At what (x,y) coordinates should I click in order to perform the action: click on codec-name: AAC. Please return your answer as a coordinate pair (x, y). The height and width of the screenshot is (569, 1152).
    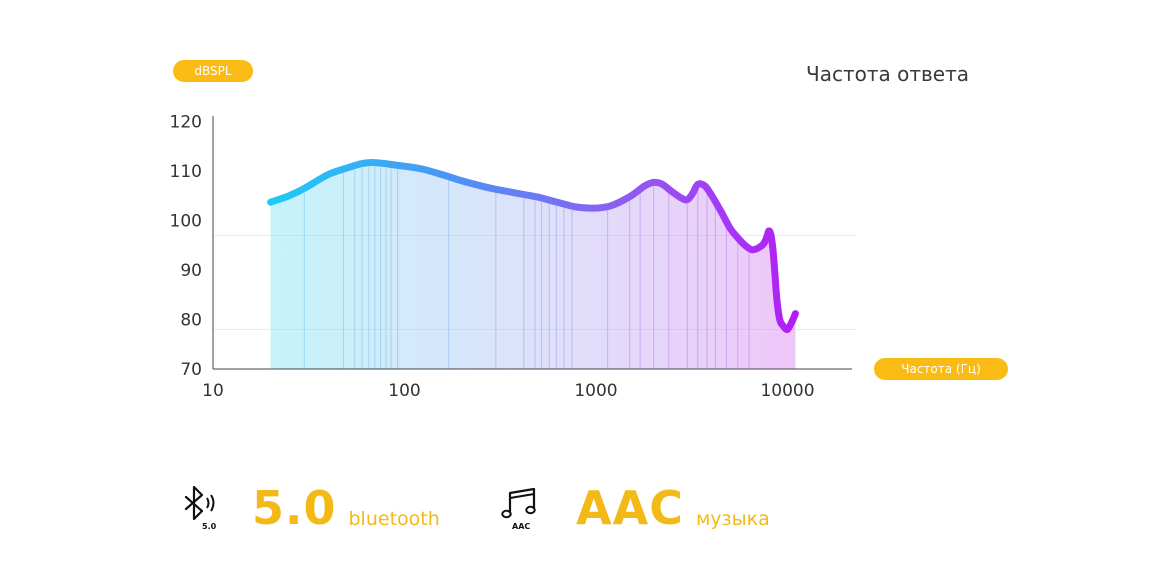
    Looking at the image, I should click on (630, 508).